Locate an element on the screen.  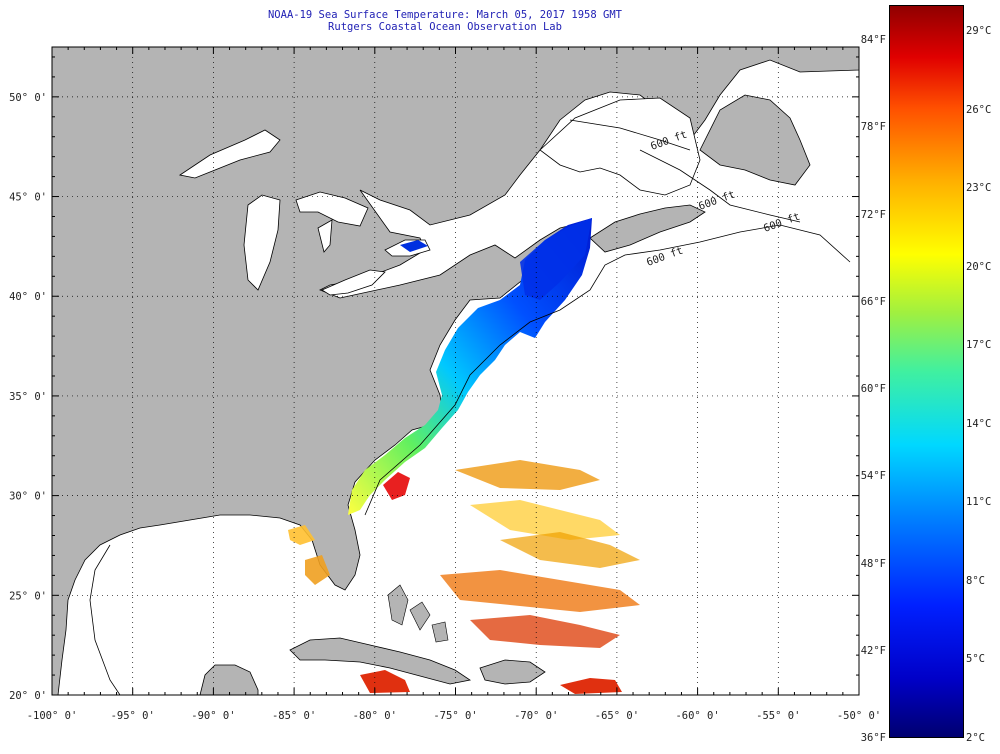
longitude-label: -100° 0' is located at coordinates (52, 716).